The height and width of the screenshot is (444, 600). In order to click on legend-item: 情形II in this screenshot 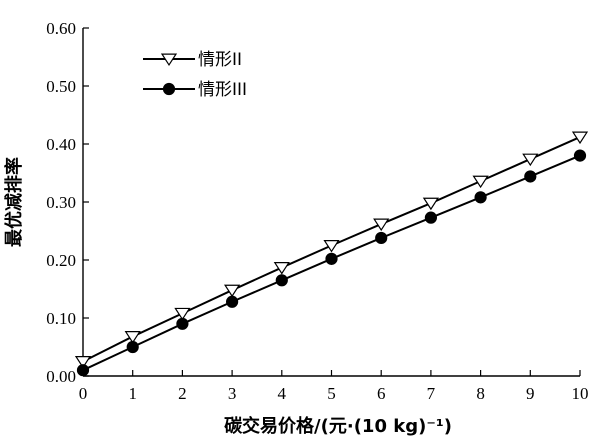, I will do `click(192, 60)`.